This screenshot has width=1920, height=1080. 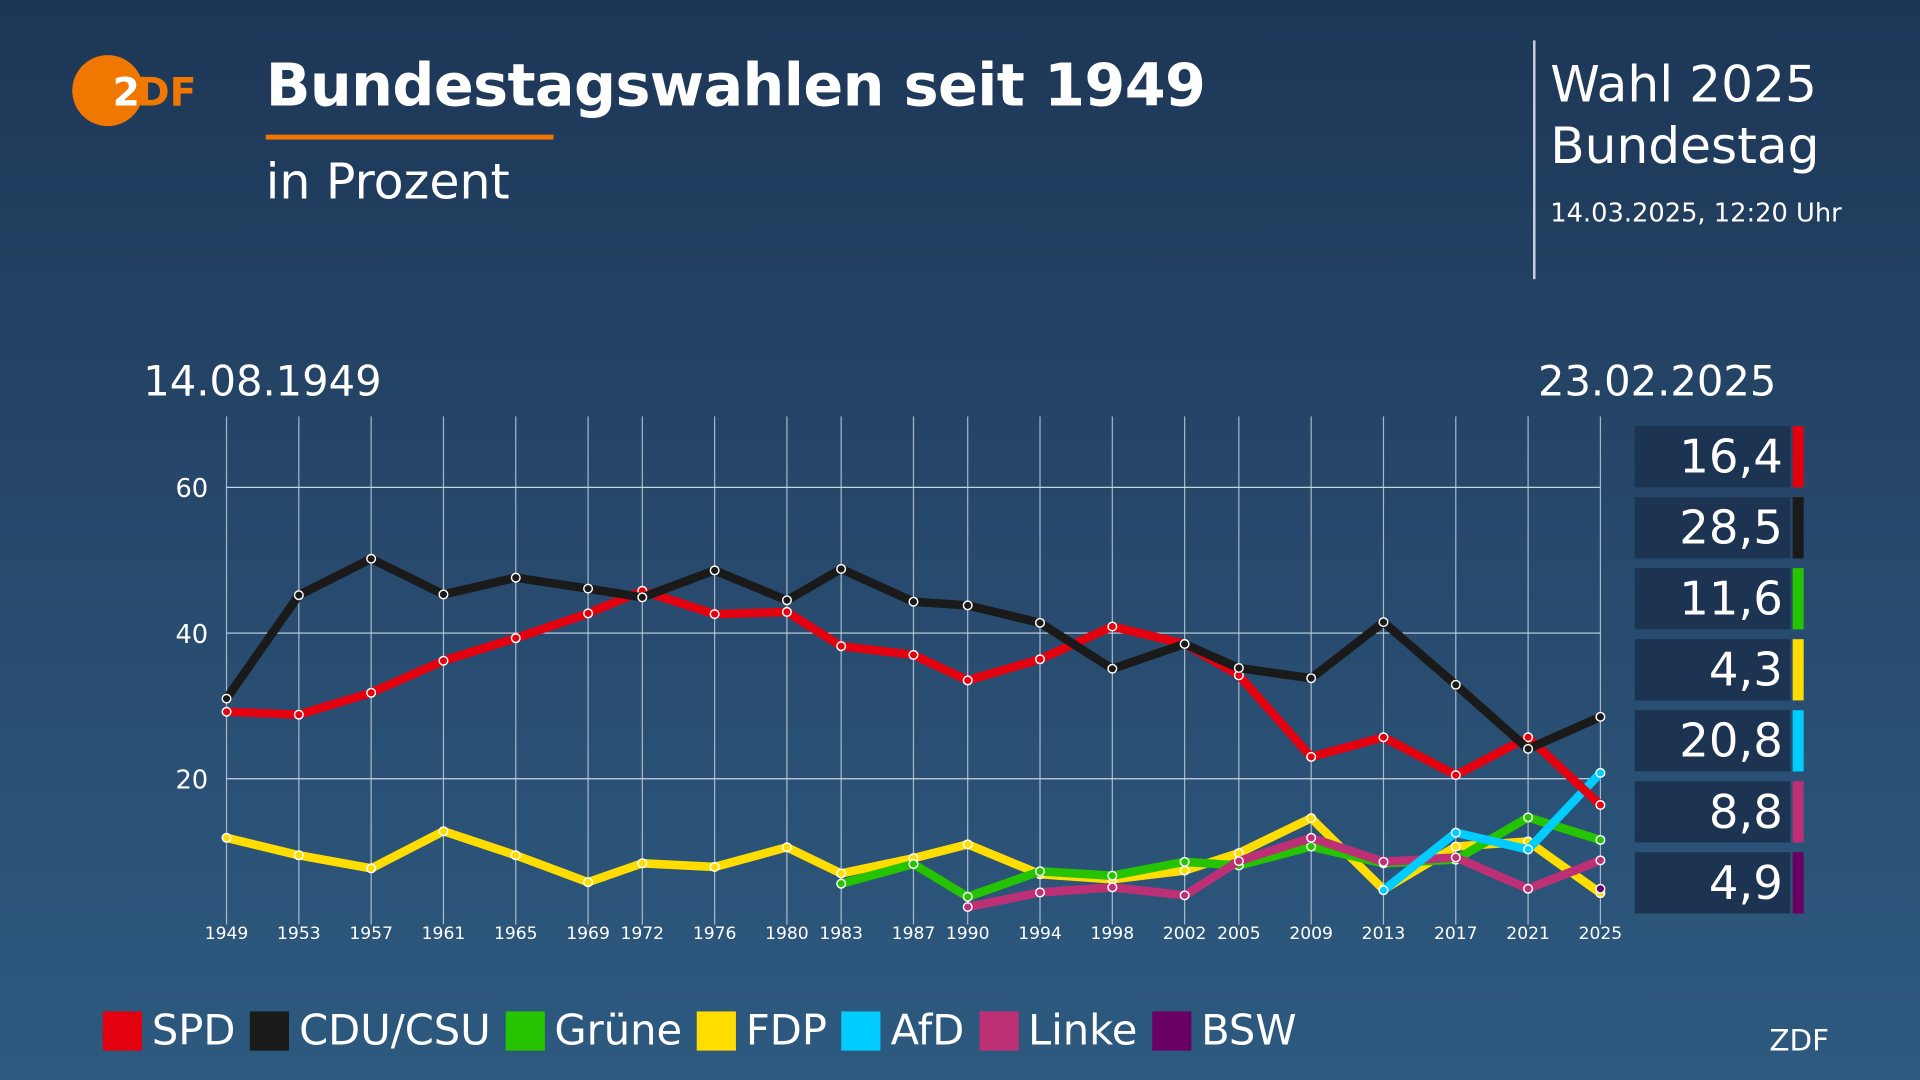 I want to click on legend-label: CDU/CSU, so click(x=395, y=1031).